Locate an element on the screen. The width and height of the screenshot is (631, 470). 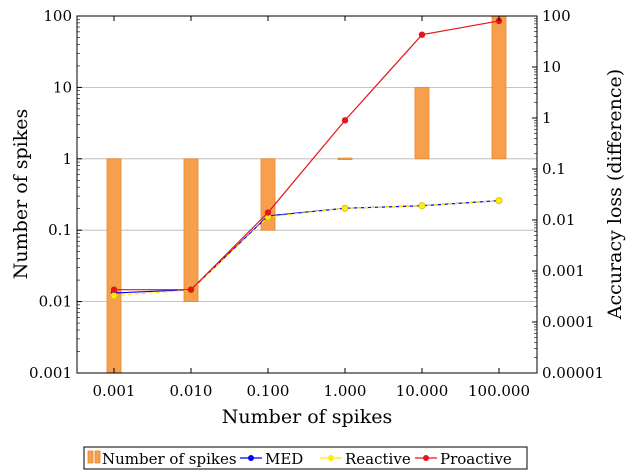
x-tick-label-1: 0.010 is located at coordinates (191, 391).